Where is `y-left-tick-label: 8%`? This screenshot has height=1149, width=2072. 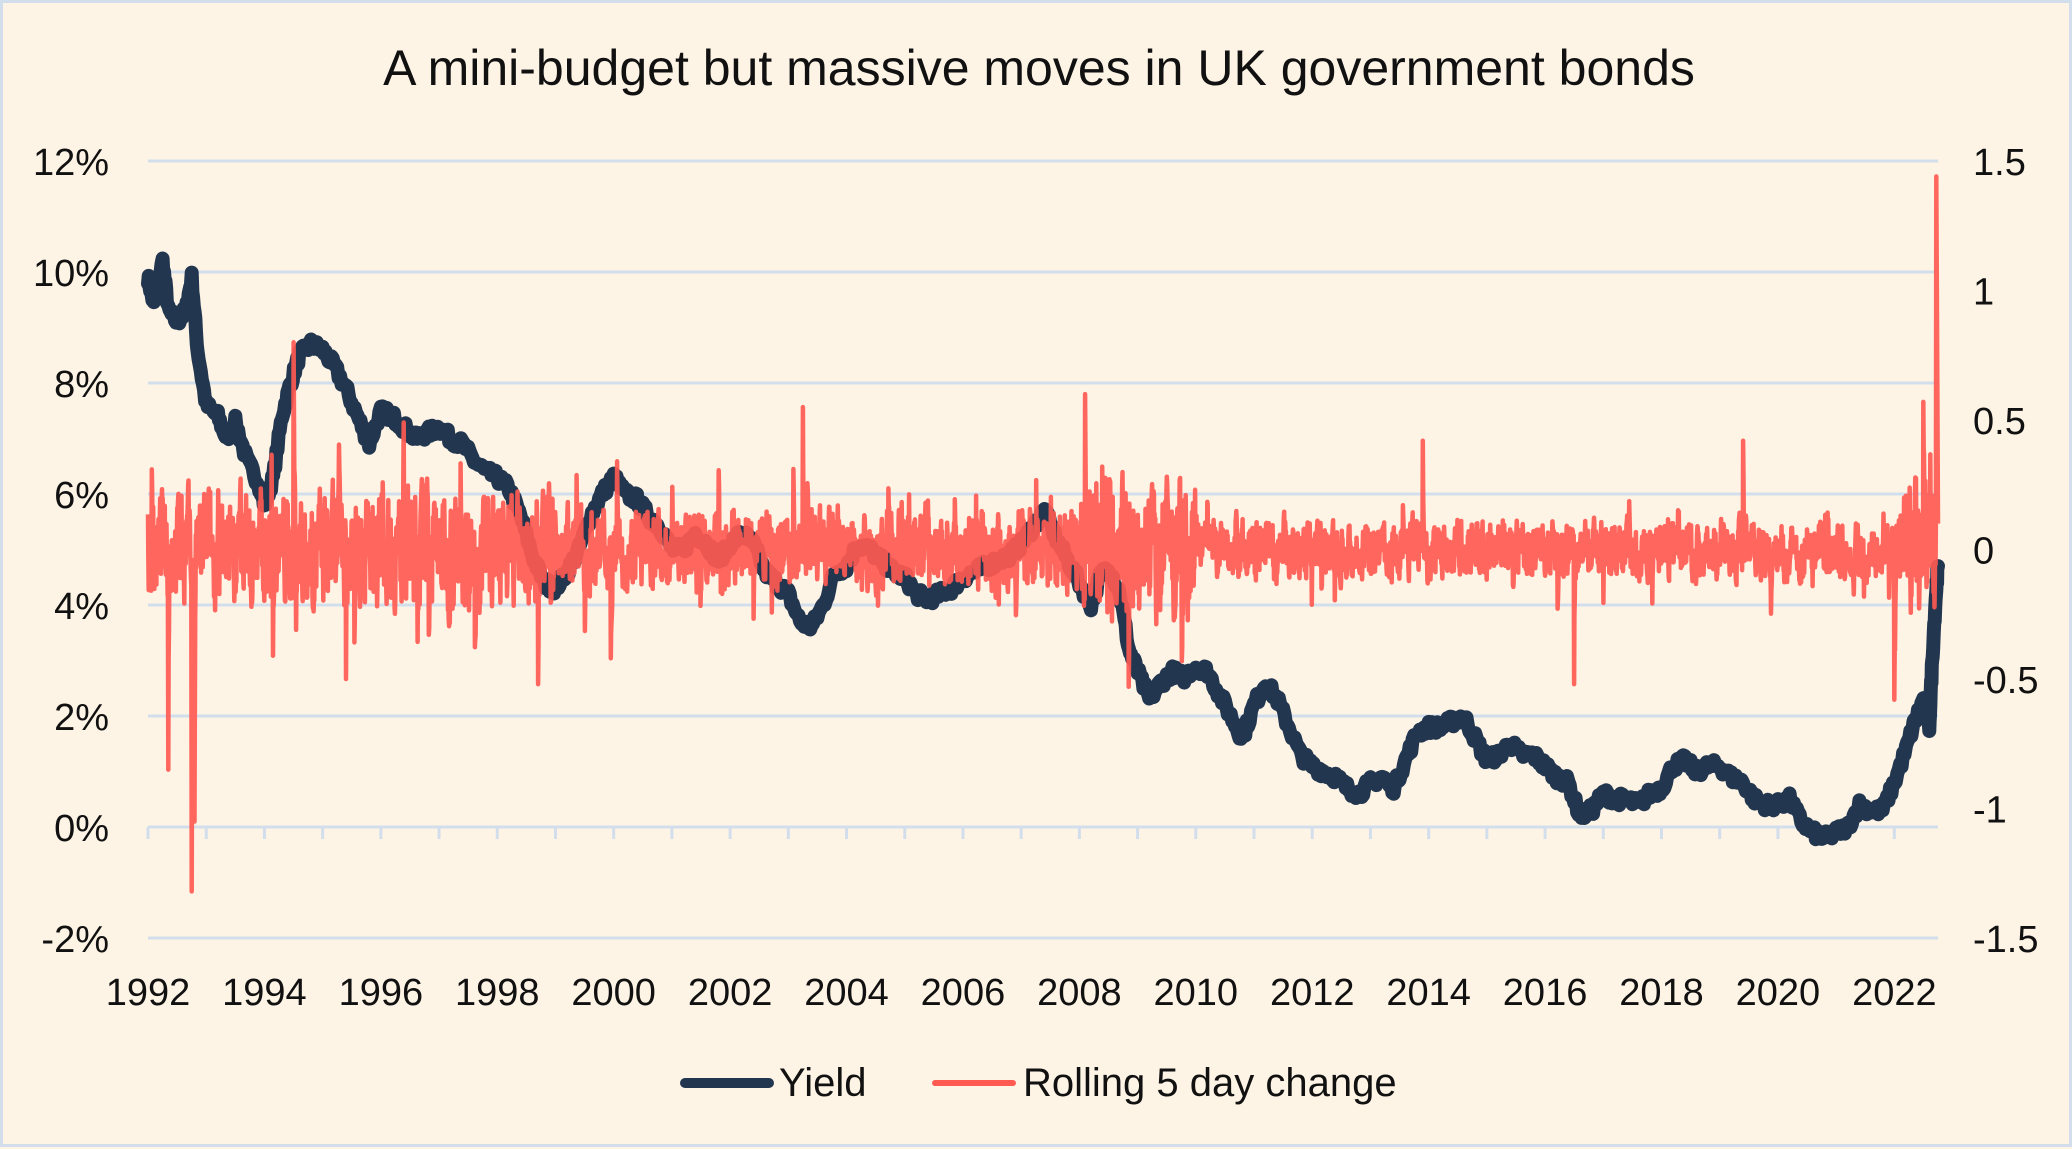
y-left-tick-label: 8% is located at coordinates (81, 385).